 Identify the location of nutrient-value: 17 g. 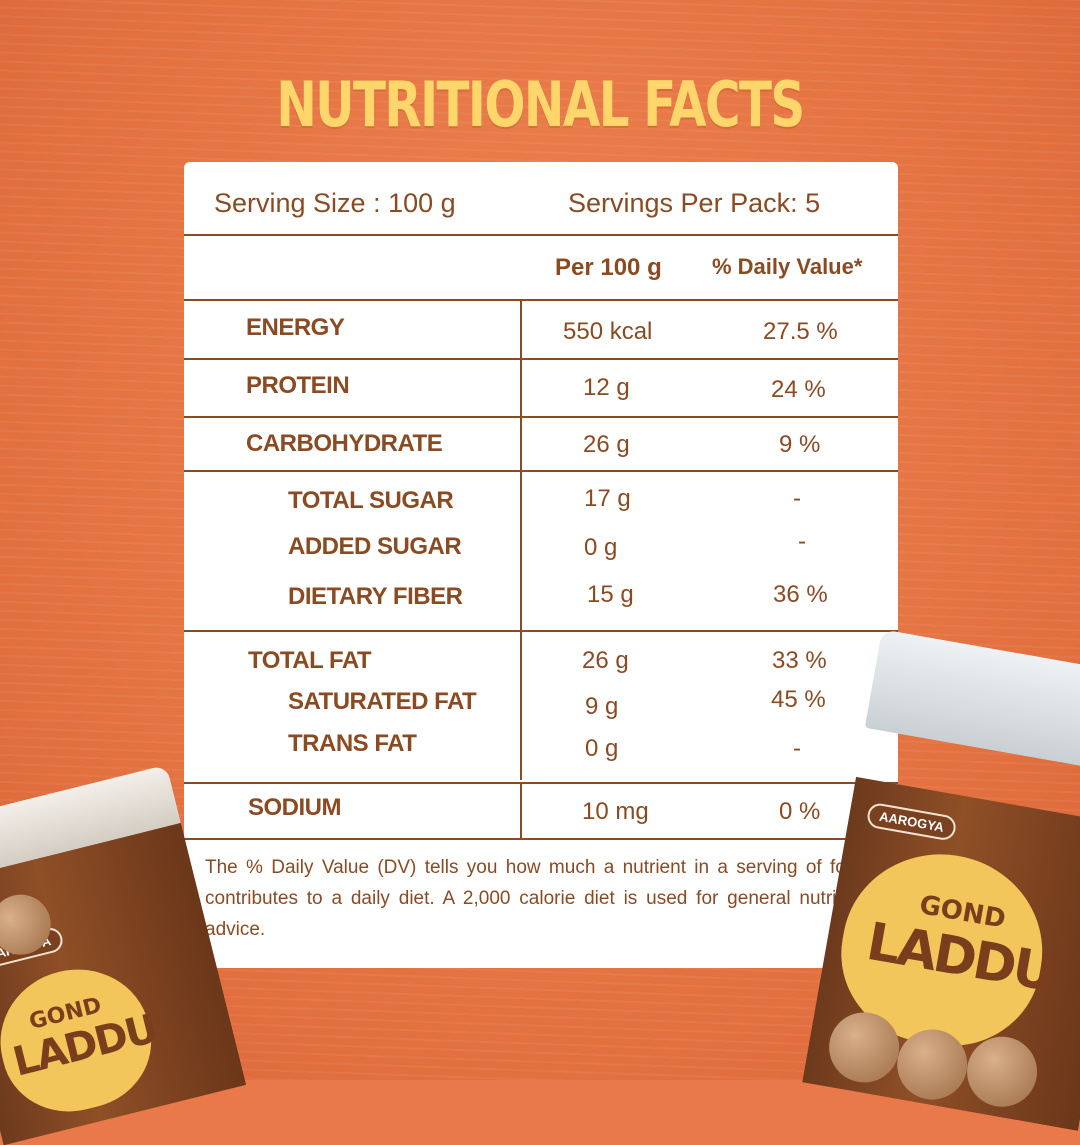
(607, 498).